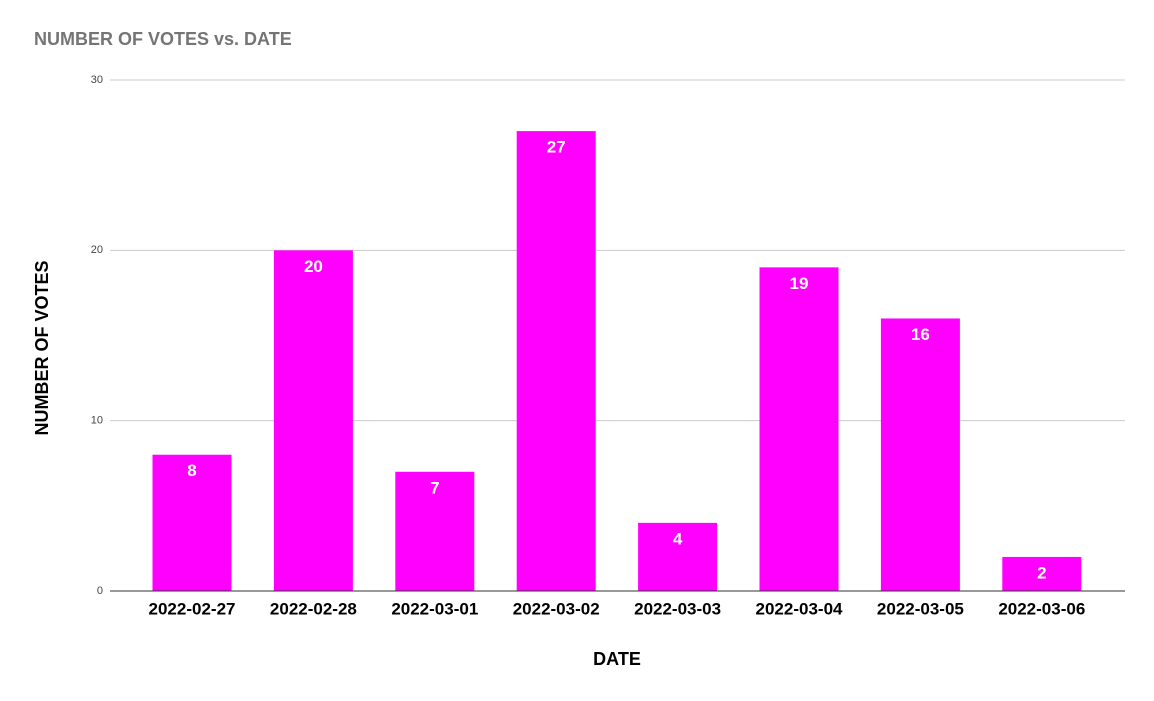 The height and width of the screenshot is (701, 1154). I want to click on y-tick-label: 0, so click(100, 591).